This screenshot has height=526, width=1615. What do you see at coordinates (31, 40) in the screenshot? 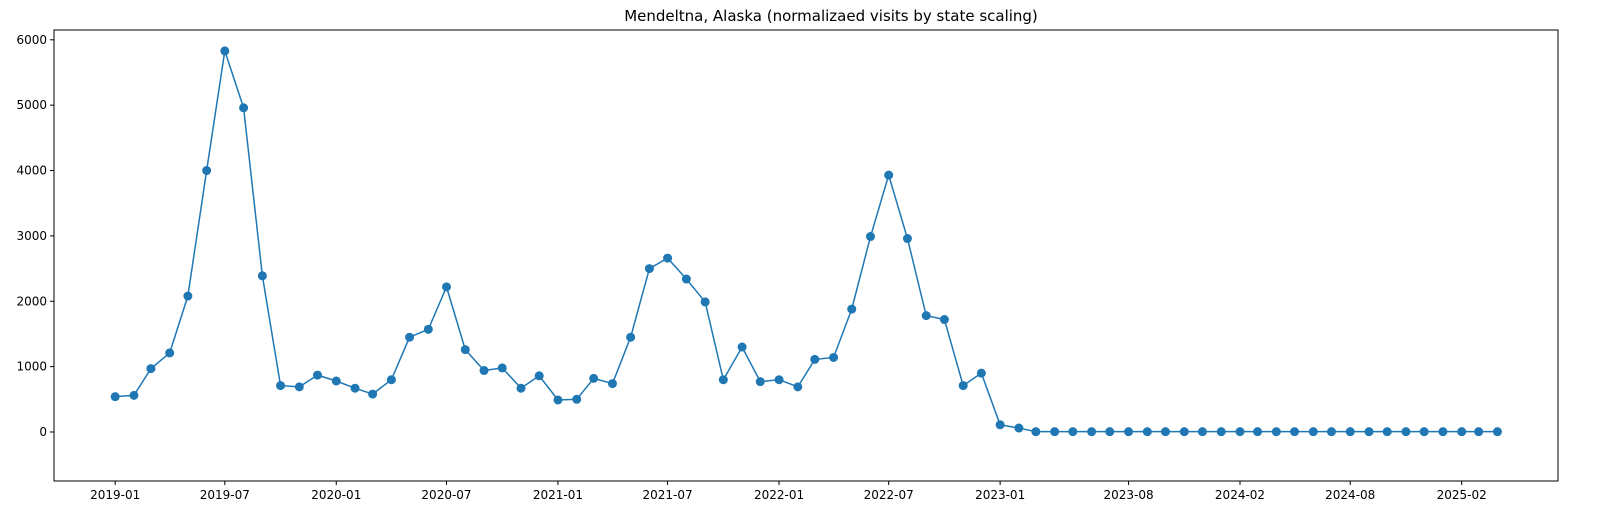
I see `y-tick-label: 6000` at bounding box center [31, 40].